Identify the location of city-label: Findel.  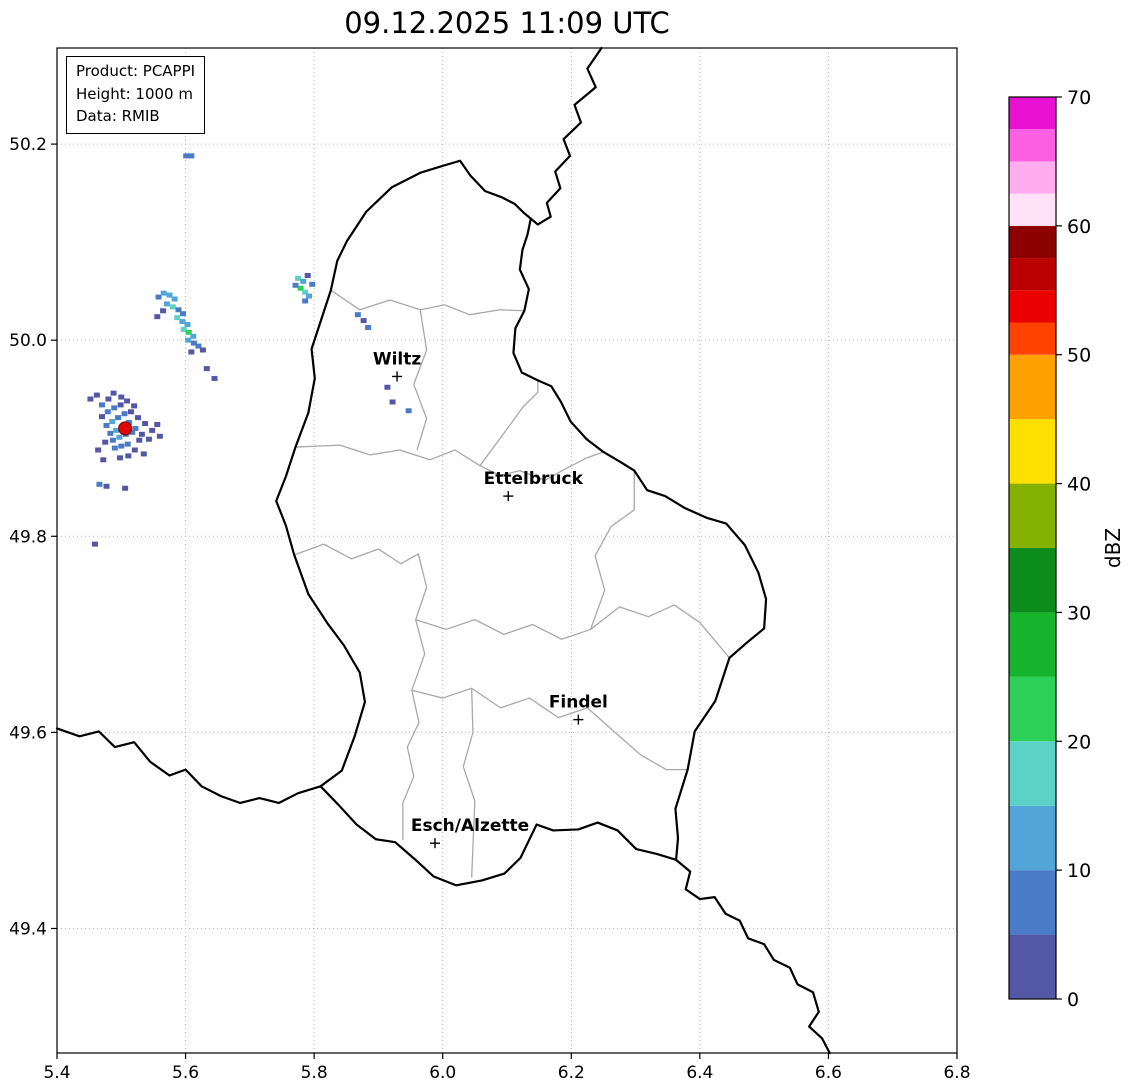
(578, 703).